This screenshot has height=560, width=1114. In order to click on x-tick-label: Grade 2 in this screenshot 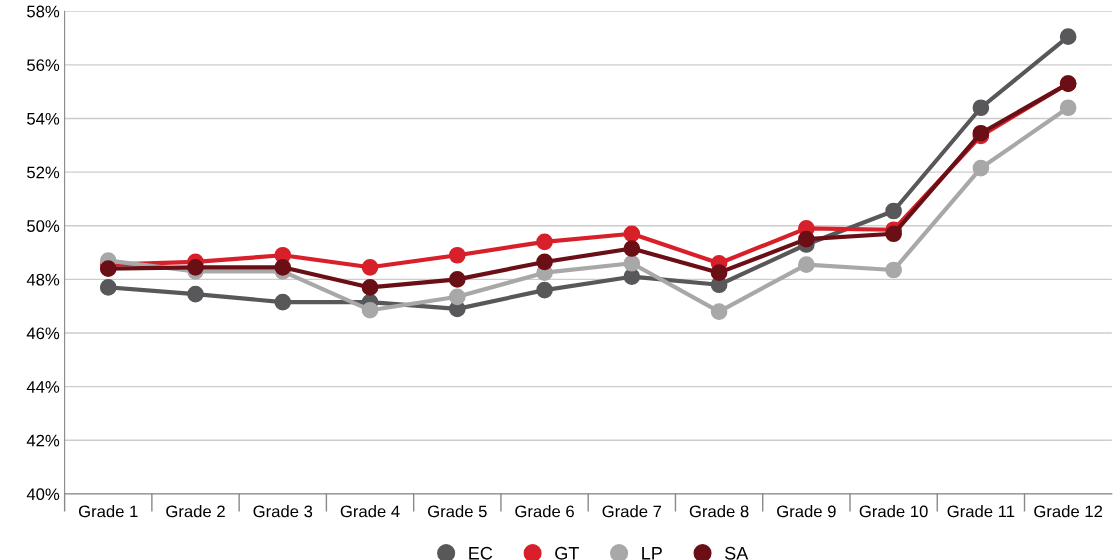, I will do `click(195, 511)`.